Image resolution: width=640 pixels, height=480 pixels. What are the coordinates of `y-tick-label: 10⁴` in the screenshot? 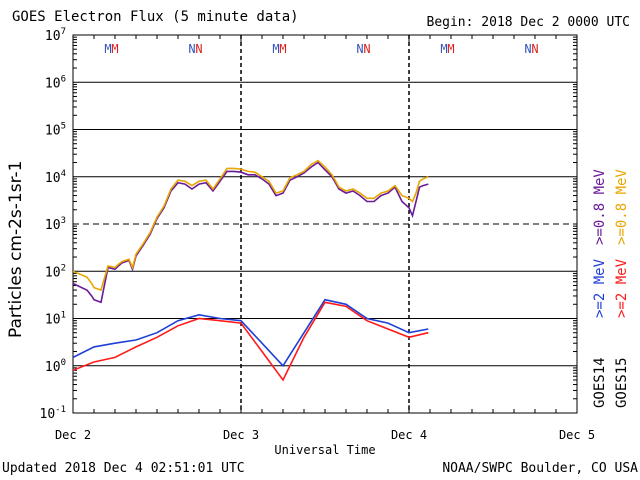 It's located at (55, 177).